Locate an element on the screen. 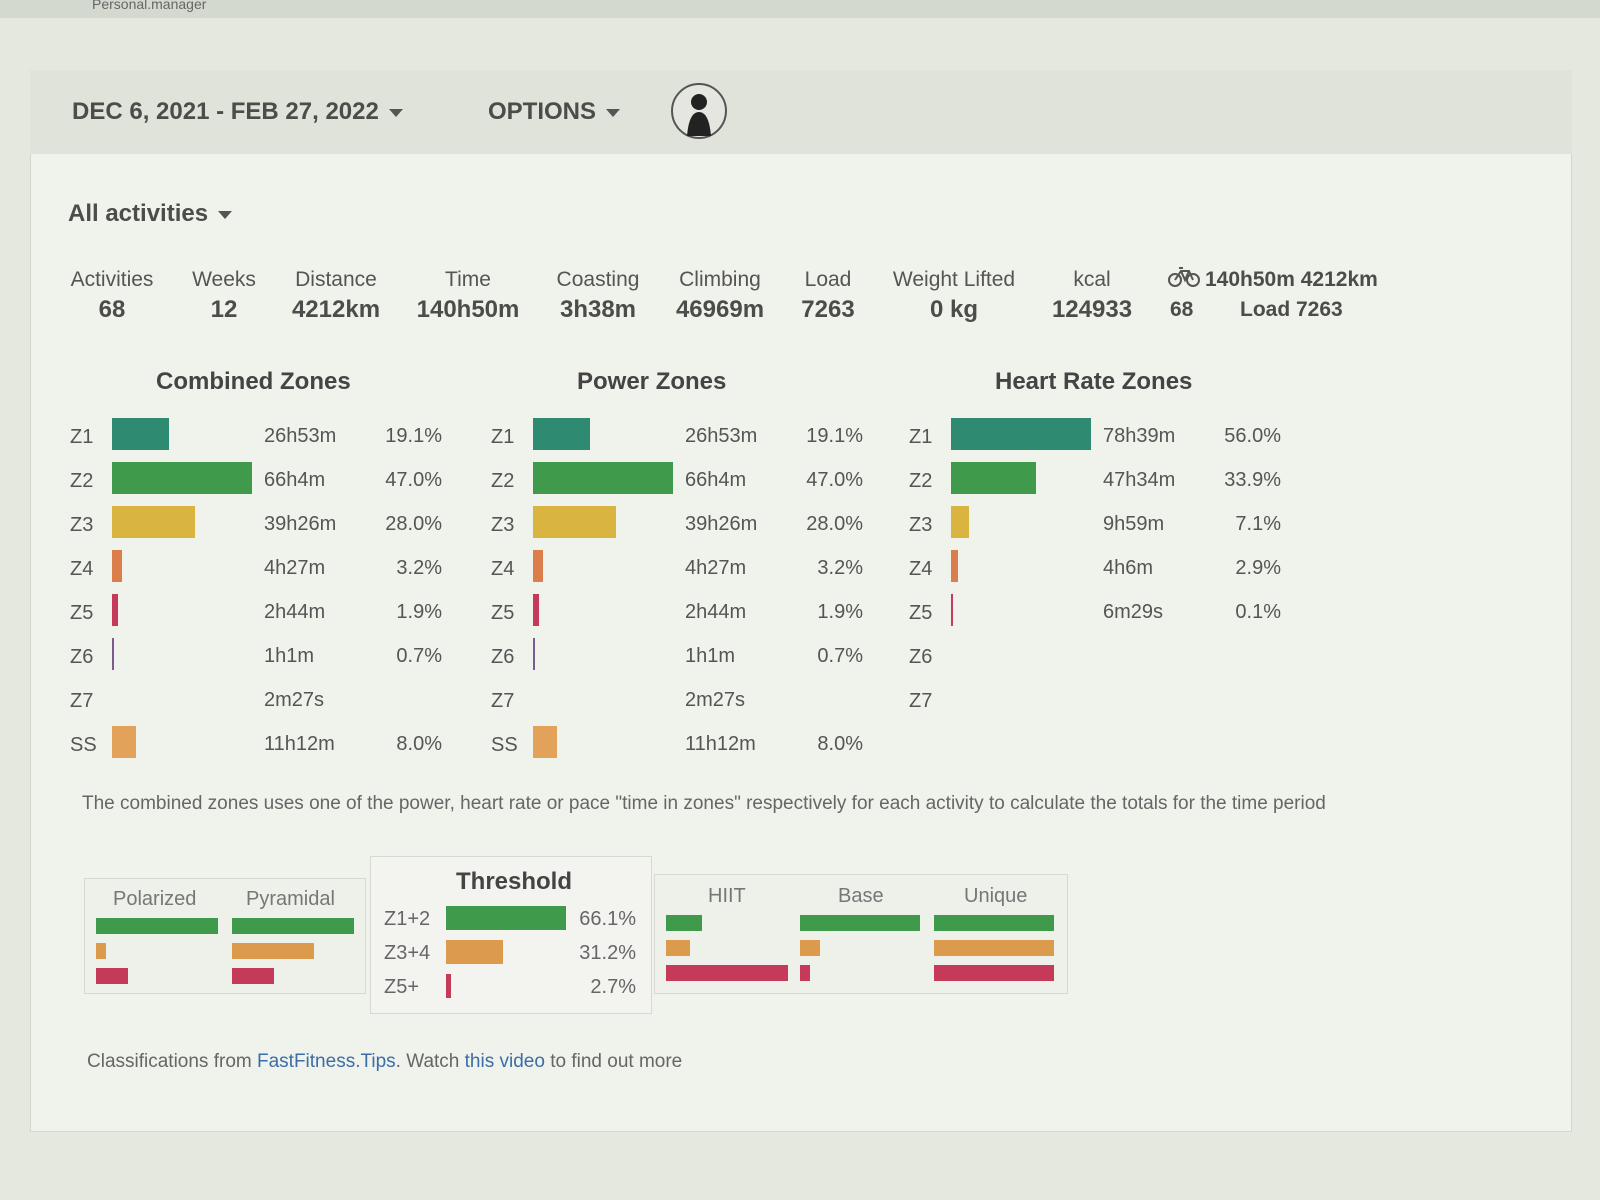  zone-pct: 56.0% is located at coordinates (1252, 436).